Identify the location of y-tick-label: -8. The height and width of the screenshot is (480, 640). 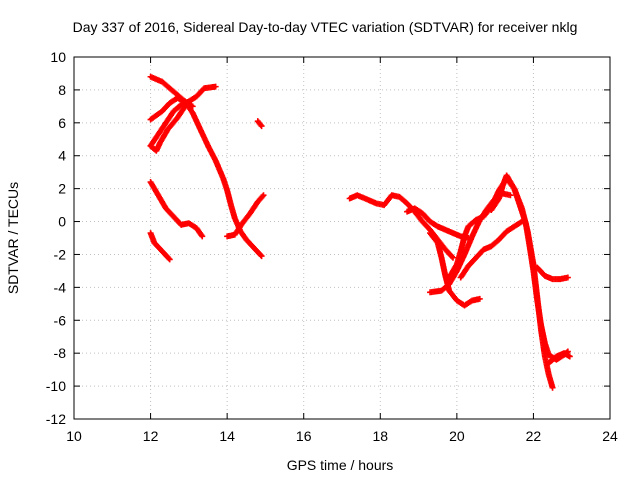
(60, 353).